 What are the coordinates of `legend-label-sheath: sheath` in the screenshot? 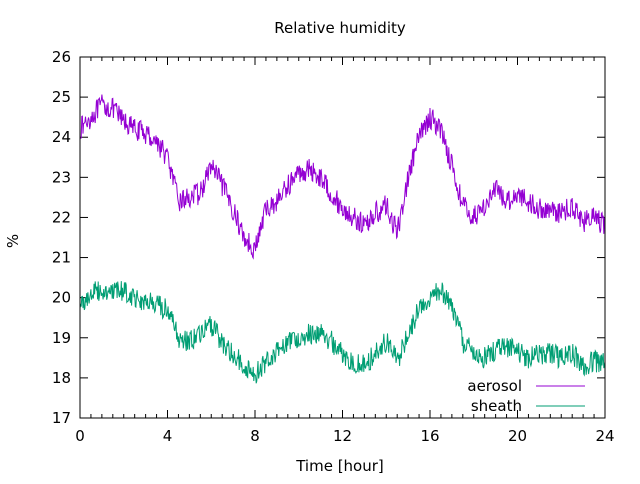 It's located at (496, 406).